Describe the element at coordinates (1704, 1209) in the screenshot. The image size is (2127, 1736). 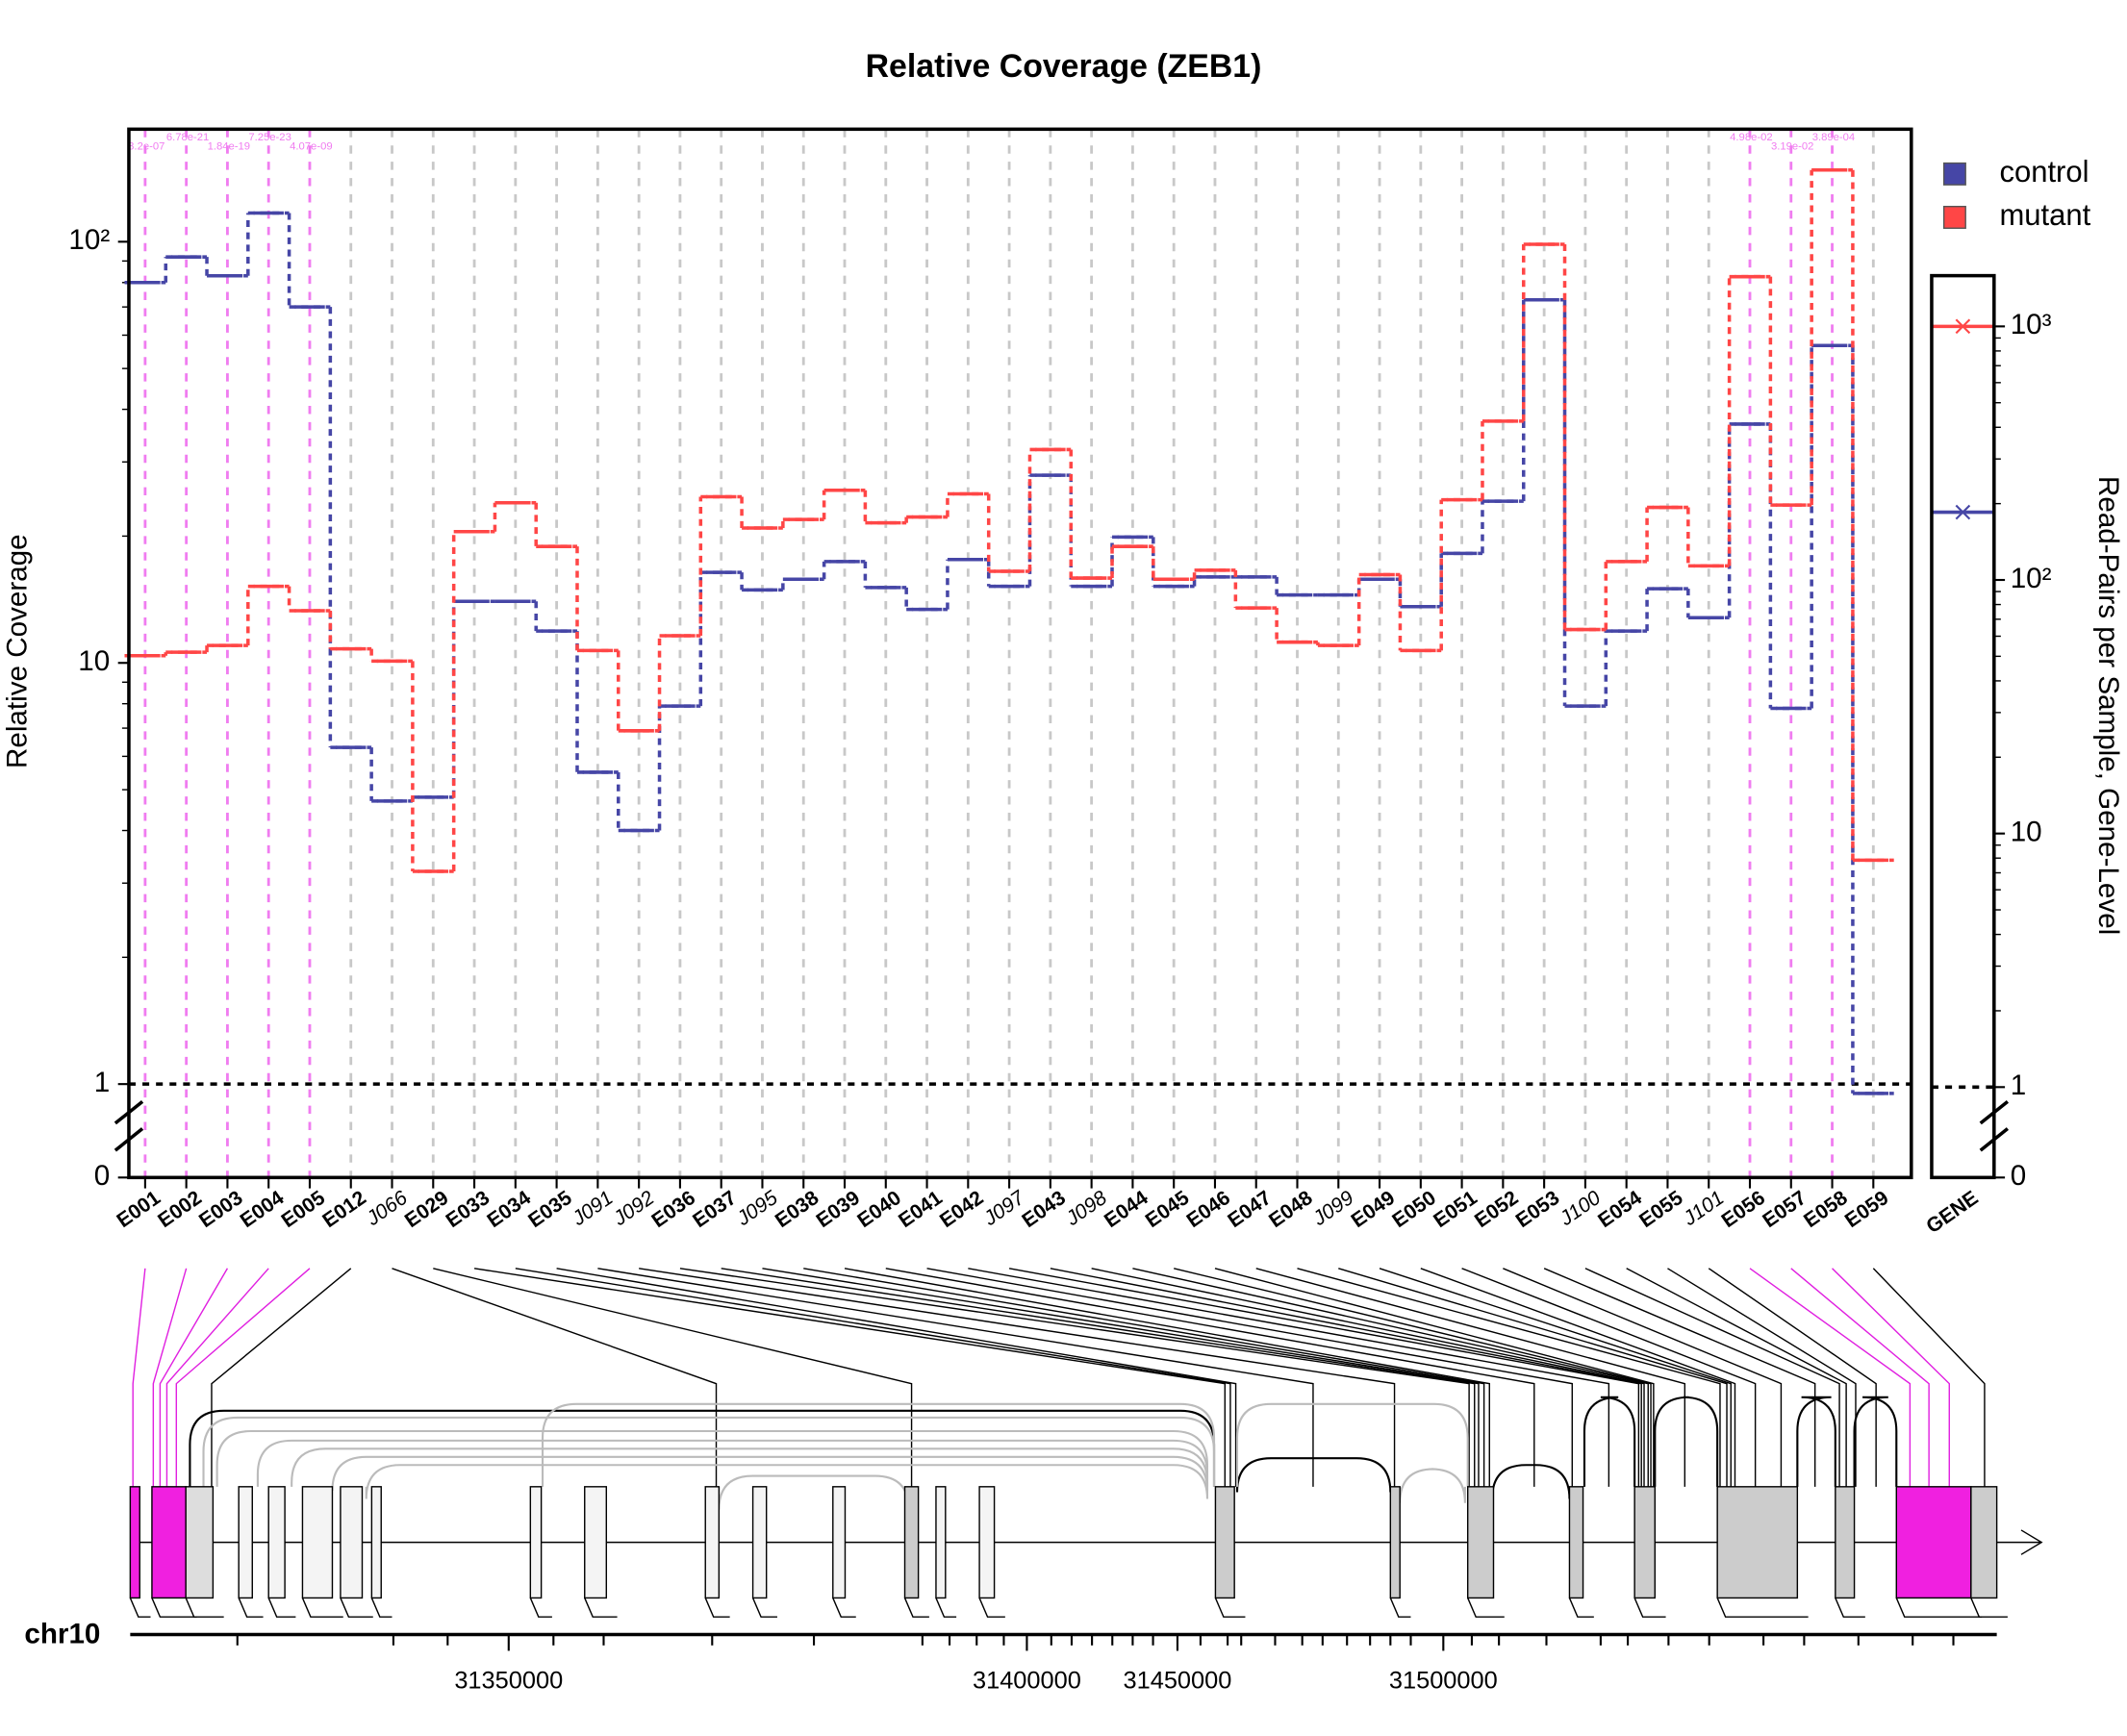
I see `x-tick-label: J101` at that location.